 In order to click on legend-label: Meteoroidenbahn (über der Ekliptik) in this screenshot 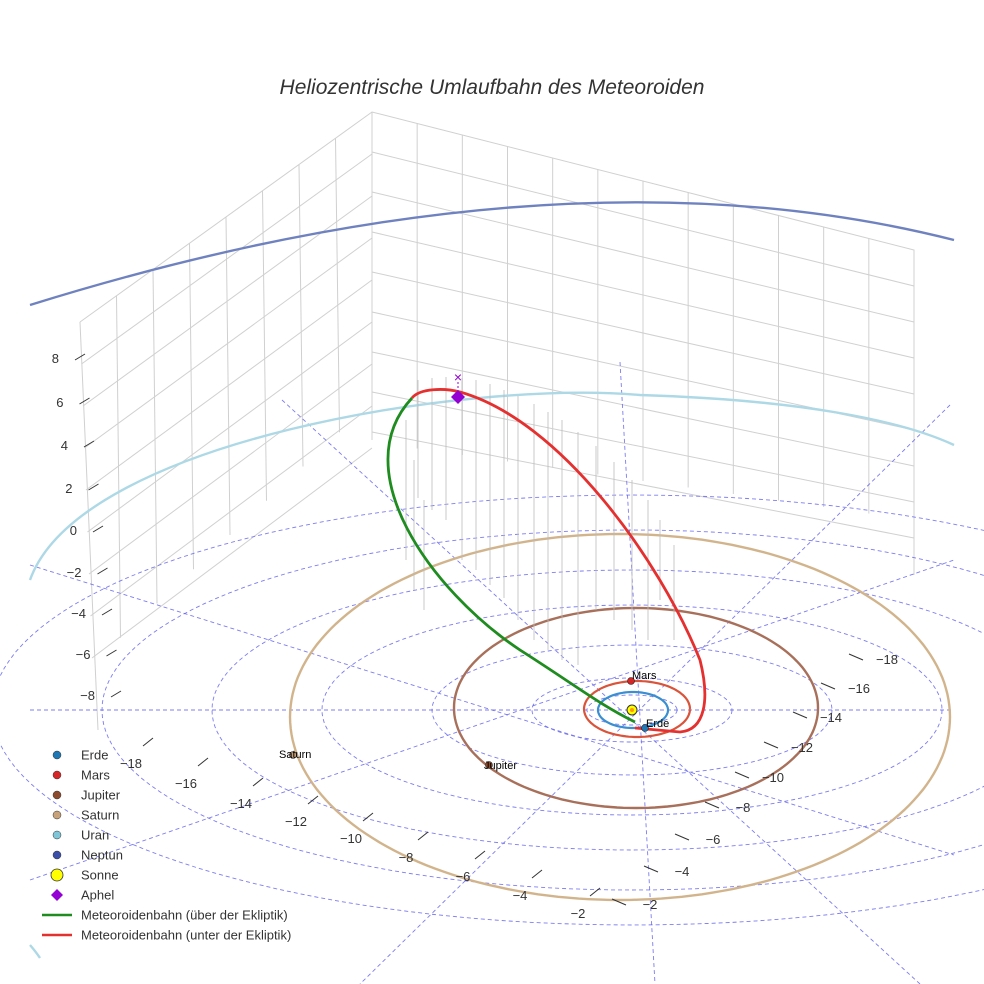, I will do `click(184, 915)`.